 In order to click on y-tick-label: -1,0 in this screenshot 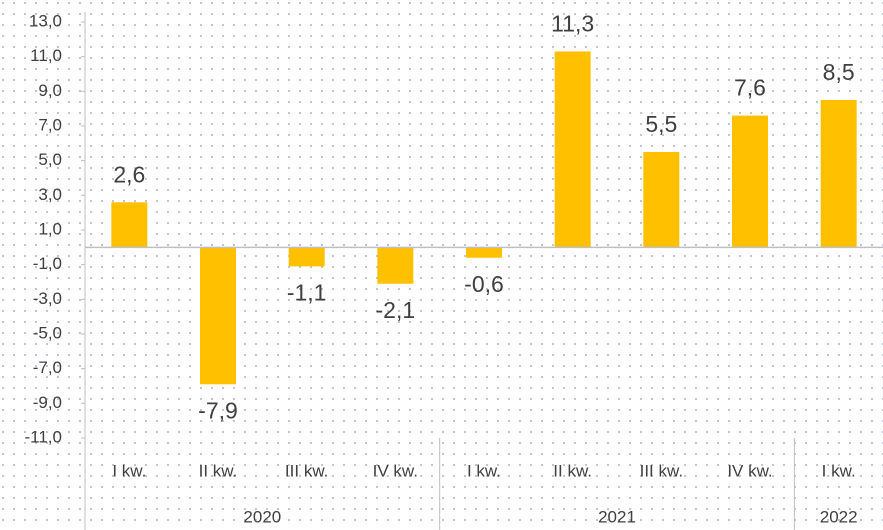, I will do `click(47, 263)`.